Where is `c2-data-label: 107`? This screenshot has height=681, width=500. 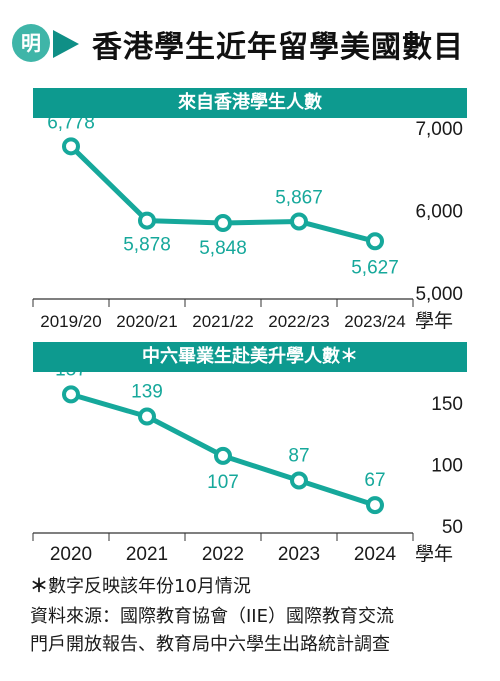
c2-data-label: 107 is located at coordinates (223, 482).